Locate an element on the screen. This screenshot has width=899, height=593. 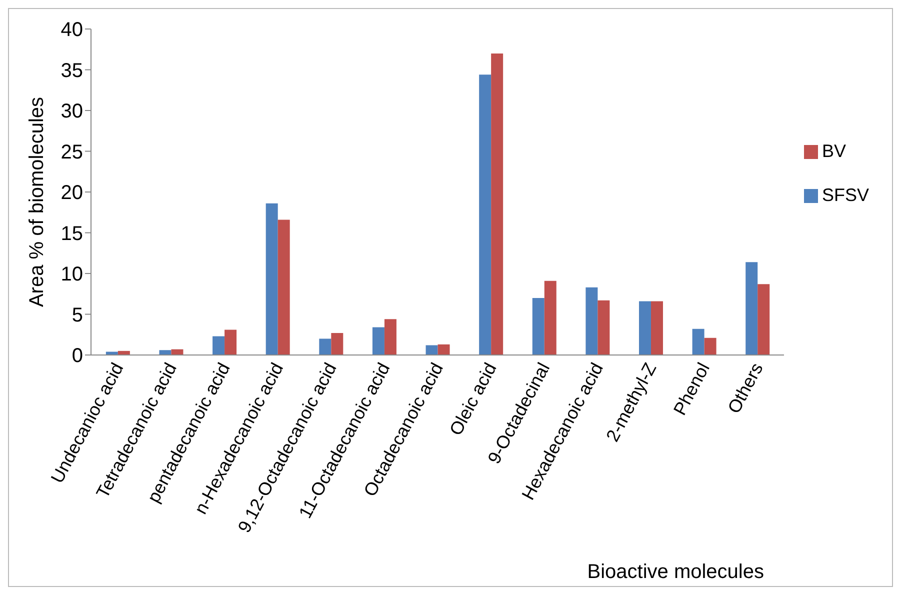
y-tick-label: 35 is located at coordinates (71, 71).